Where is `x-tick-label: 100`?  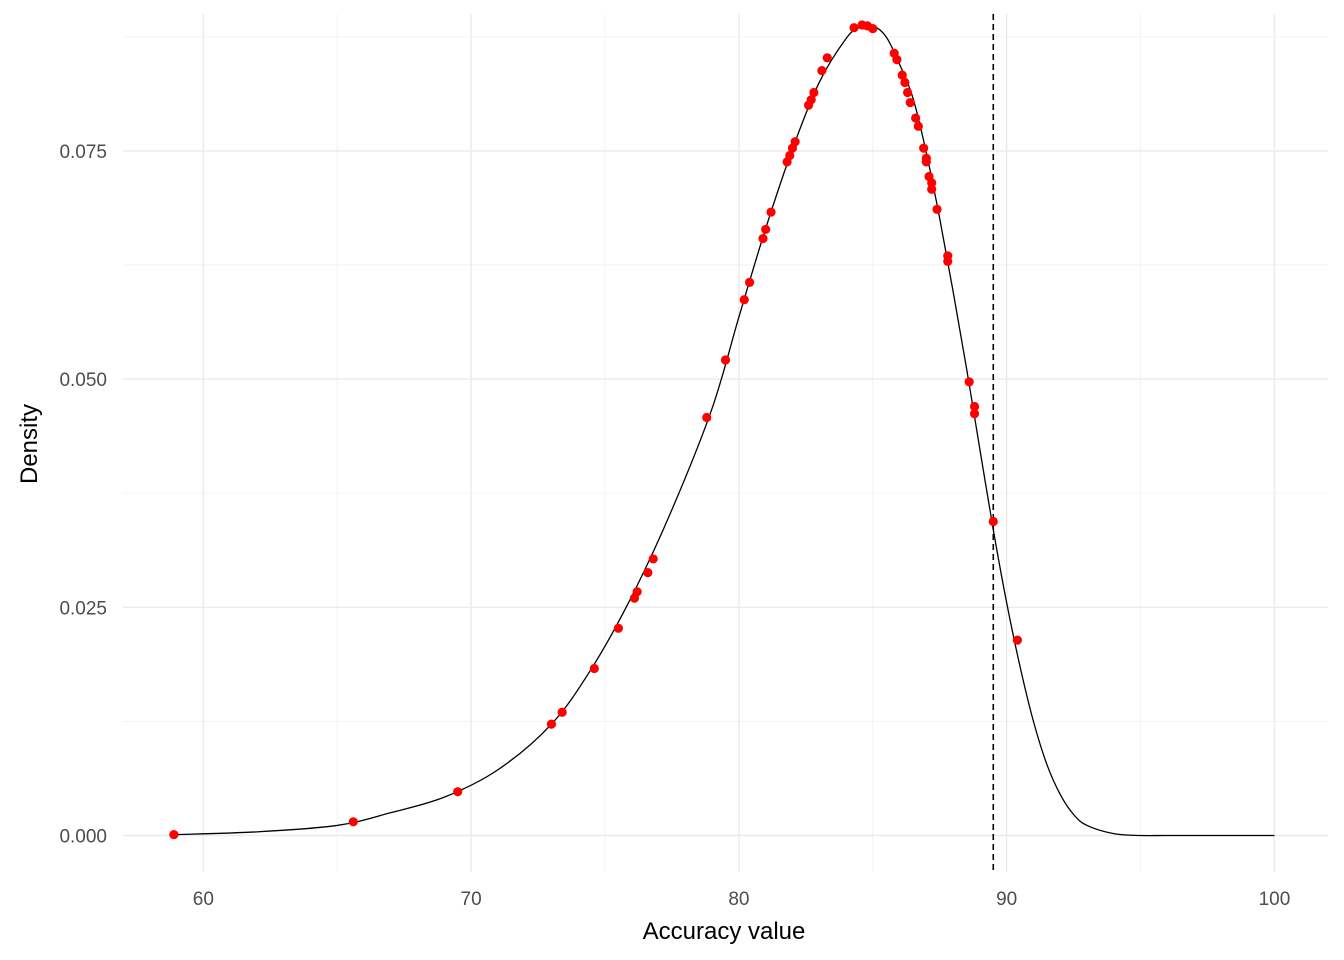
x-tick-label: 100 is located at coordinates (1275, 899).